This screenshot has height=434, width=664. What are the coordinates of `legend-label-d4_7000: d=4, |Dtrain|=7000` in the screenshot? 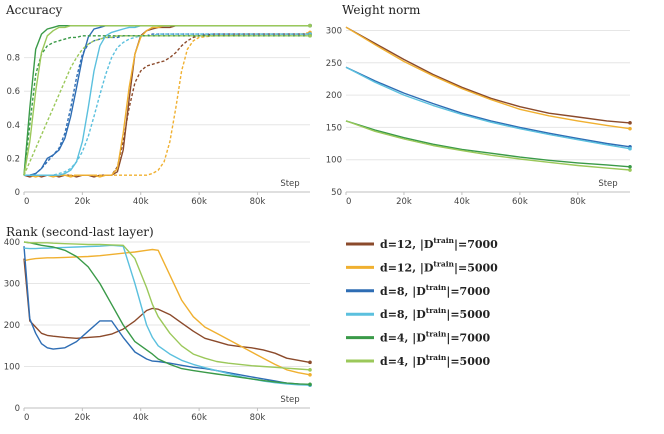 It's located at (435, 337).